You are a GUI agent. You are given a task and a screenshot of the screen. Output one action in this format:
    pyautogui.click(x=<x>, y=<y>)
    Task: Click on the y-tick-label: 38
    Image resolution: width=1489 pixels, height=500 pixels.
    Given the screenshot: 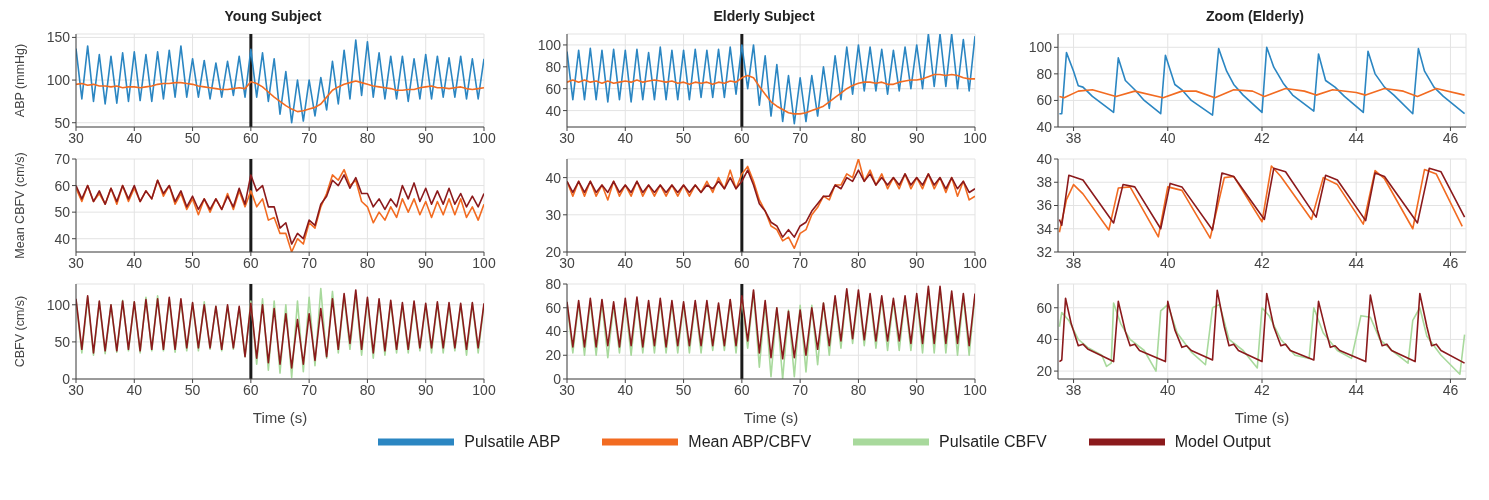 What is the action you would take?
    pyautogui.click(x=1044, y=182)
    